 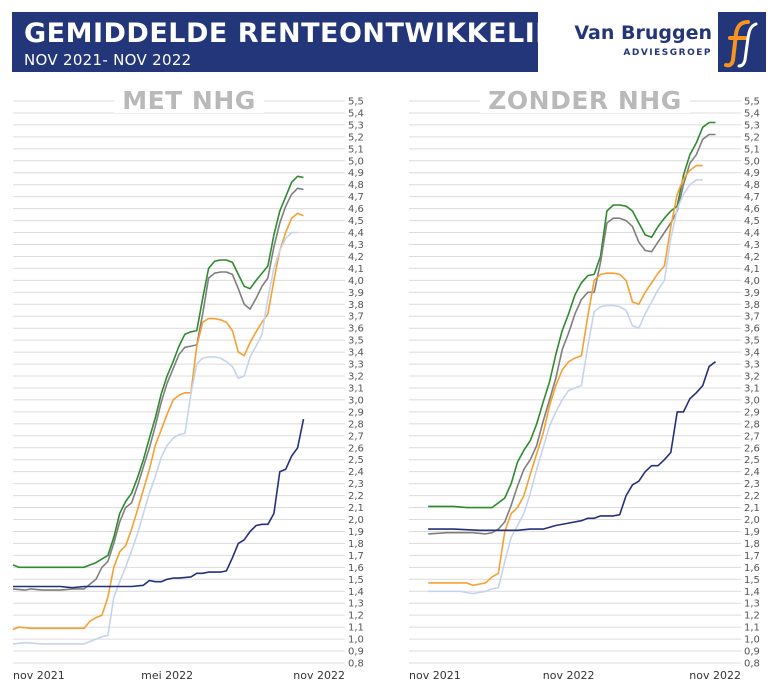 I want to click on chart-title: MET NHG, so click(x=189, y=100).